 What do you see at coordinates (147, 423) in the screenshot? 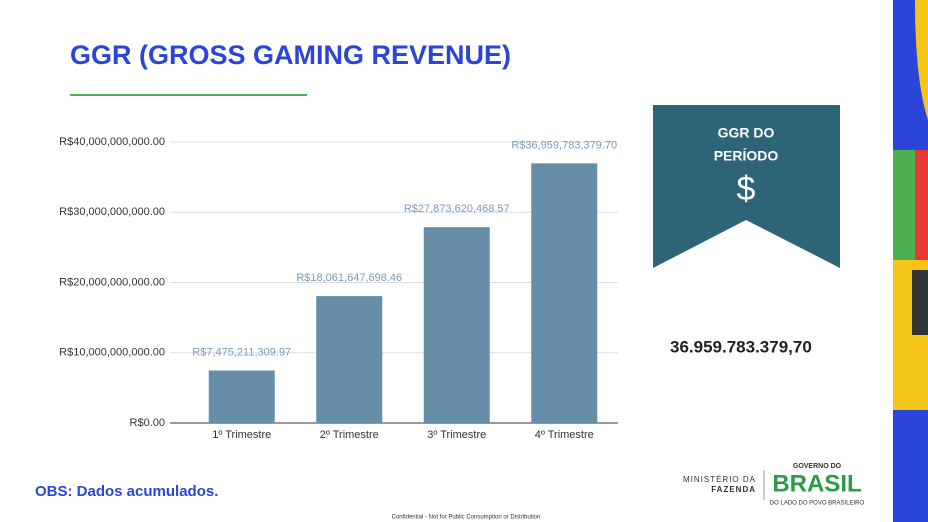
I see `y-tick-label: R$0.00` at bounding box center [147, 423].